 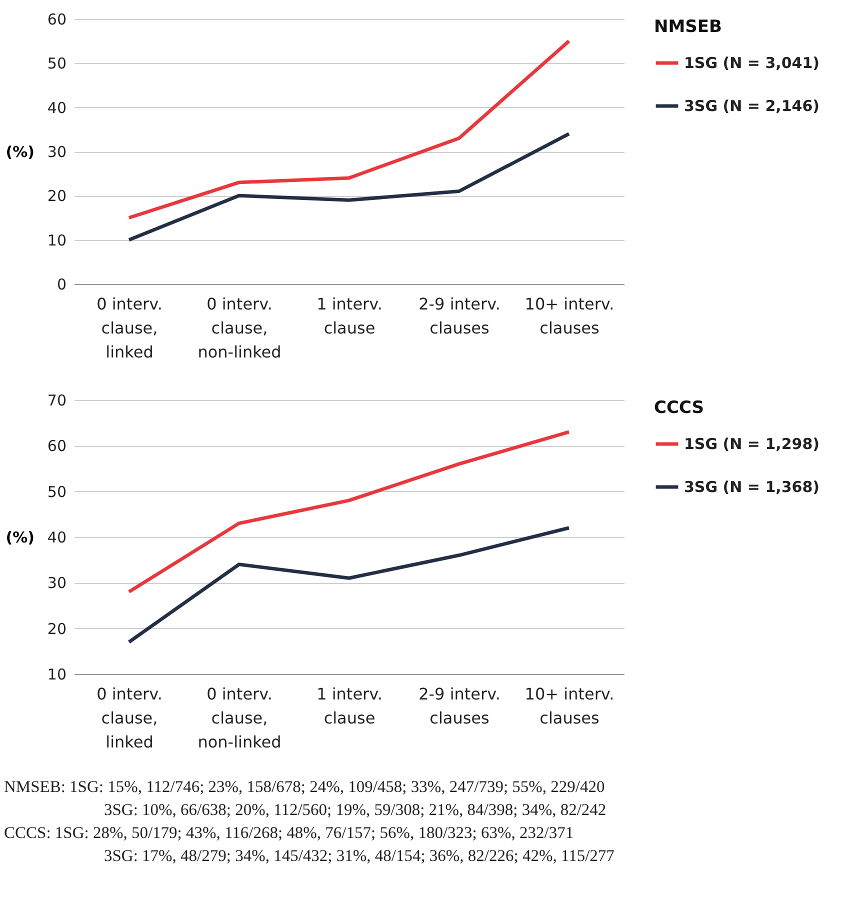 What do you see at coordinates (289, 833) in the screenshot?
I see `text: CCCS: 1SG: 28%, 50/179; 43%, 116/268; 48%, 76/157; 56%, 180/323; 63%, 232/371` at bounding box center [289, 833].